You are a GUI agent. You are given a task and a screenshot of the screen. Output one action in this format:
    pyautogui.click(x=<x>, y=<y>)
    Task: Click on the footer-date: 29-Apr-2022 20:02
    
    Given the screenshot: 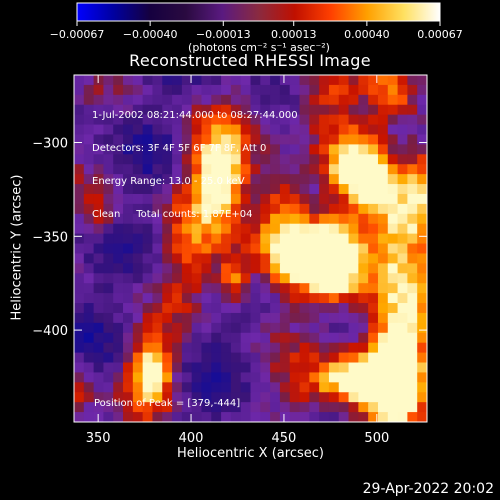 What is the action you would take?
    pyautogui.click(x=428, y=489)
    